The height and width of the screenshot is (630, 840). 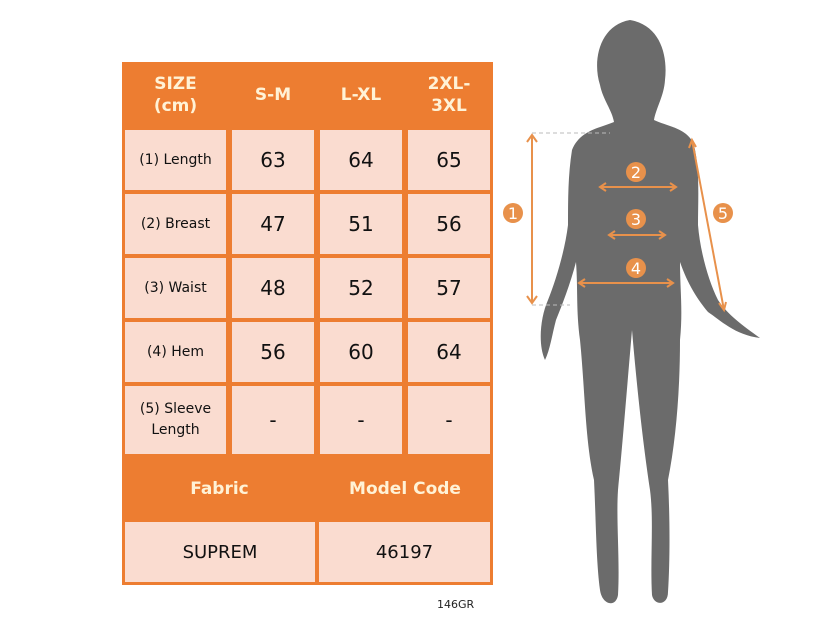 What do you see at coordinates (273, 224) in the screenshot?
I see `row-value: 47` at bounding box center [273, 224].